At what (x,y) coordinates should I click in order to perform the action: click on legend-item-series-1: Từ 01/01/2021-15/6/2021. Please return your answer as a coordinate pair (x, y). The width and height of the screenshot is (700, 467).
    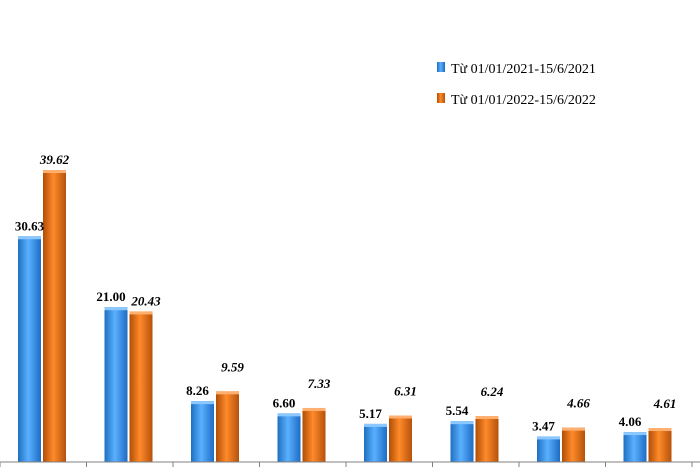
    Looking at the image, I should click on (516, 69).